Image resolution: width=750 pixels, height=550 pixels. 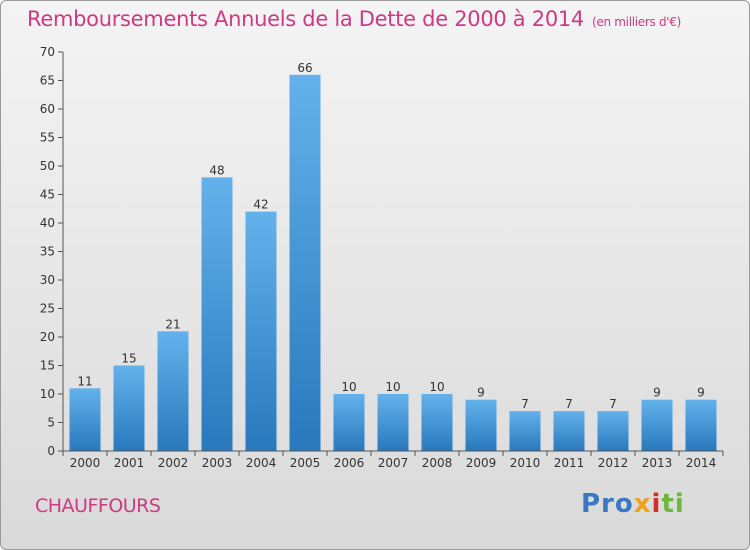 I want to click on x-tick-label-2001: 2001, so click(x=129, y=463).